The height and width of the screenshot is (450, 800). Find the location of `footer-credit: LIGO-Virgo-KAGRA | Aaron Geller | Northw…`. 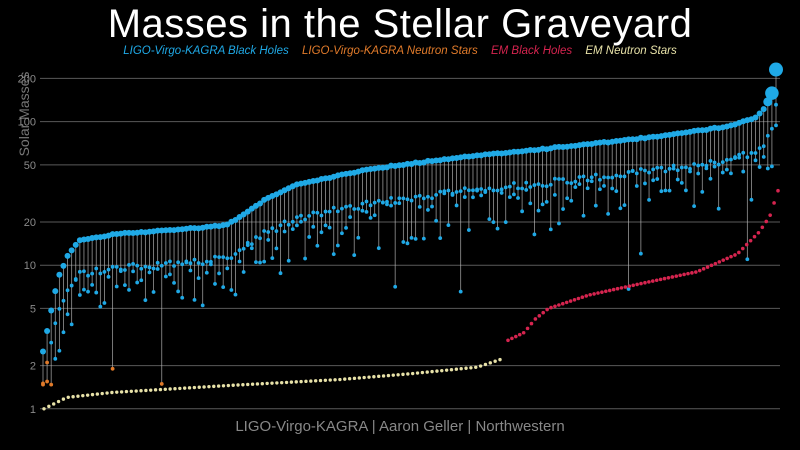

footer-credit: LIGO-Virgo-KAGRA | Aaron Geller | Northw… is located at coordinates (400, 426).